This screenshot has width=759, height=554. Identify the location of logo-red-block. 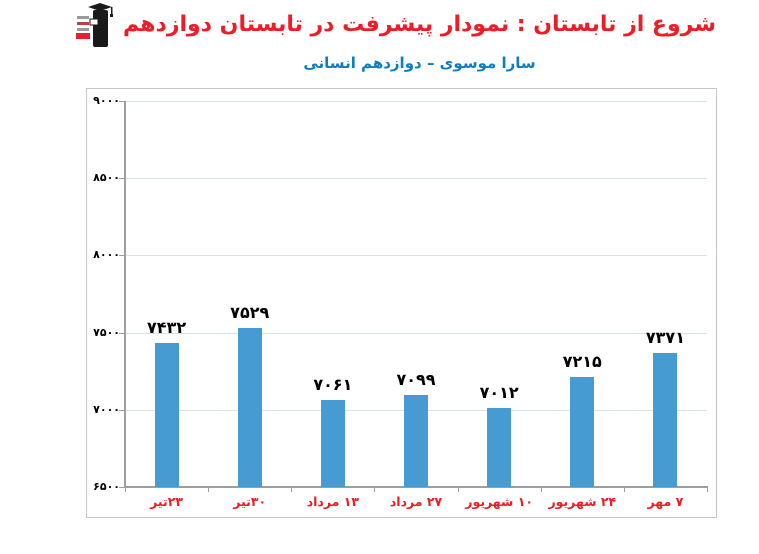
(83, 36).